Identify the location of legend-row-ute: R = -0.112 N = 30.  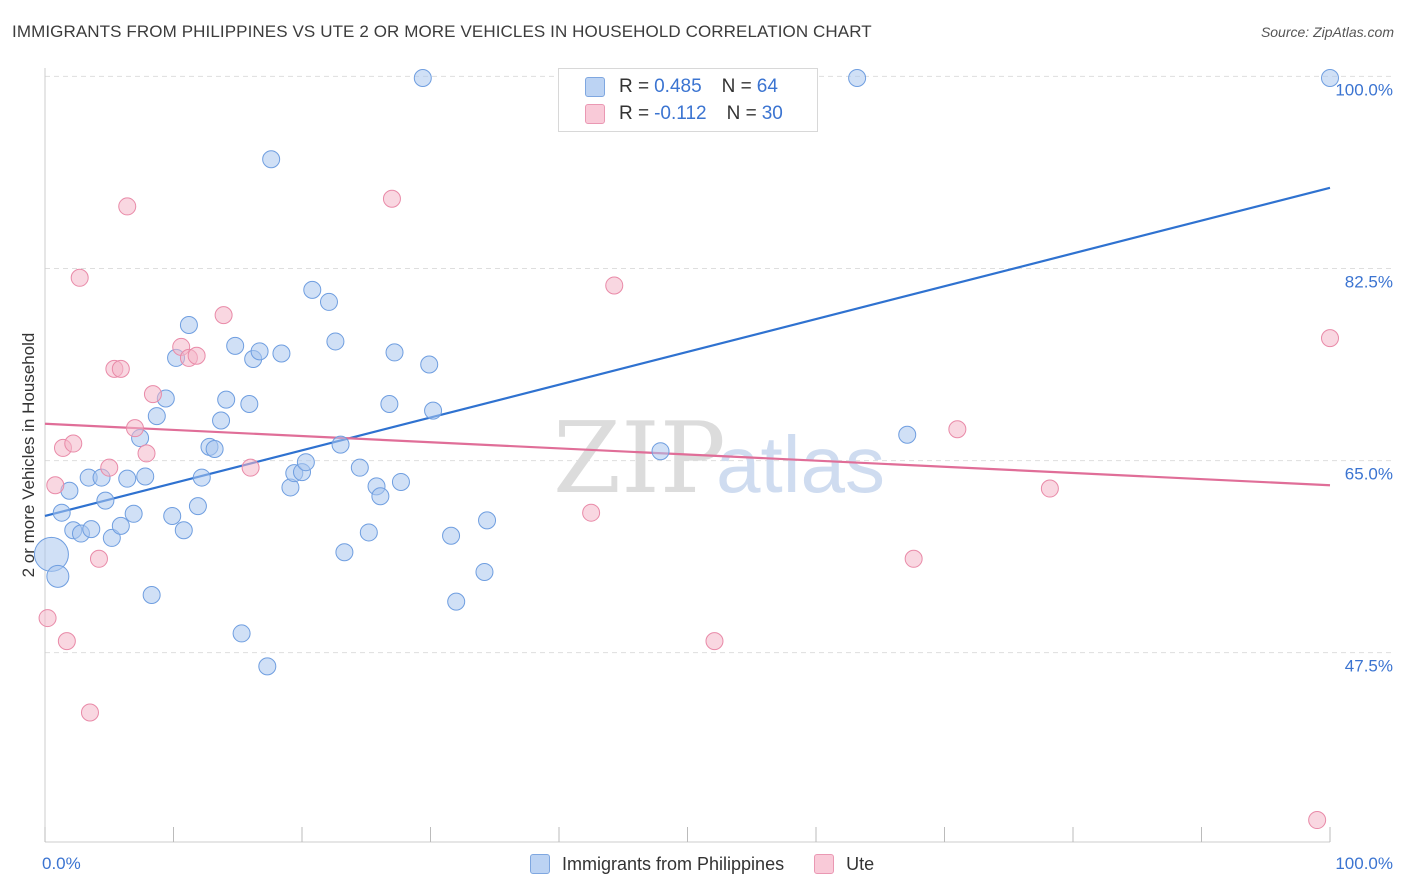
(684, 114).